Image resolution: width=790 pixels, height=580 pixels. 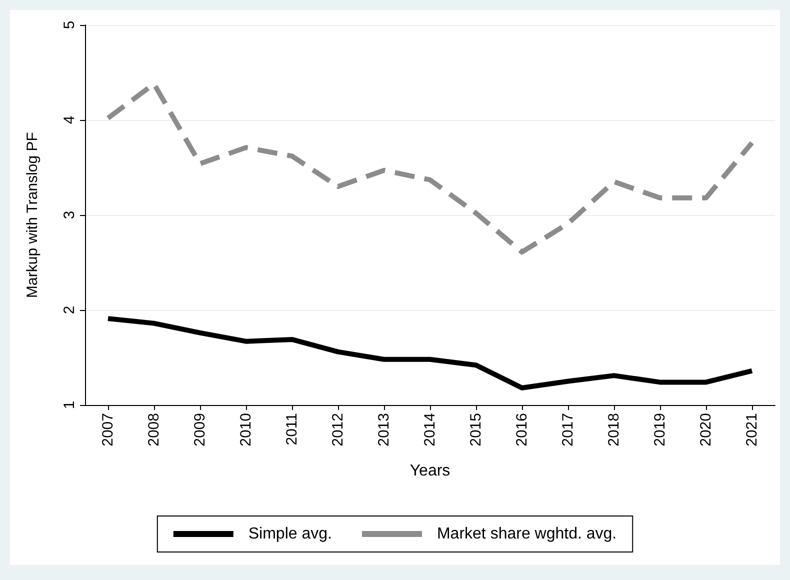 What do you see at coordinates (430, 429) in the screenshot?
I see `x-tick-label: 2014` at bounding box center [430, 429].